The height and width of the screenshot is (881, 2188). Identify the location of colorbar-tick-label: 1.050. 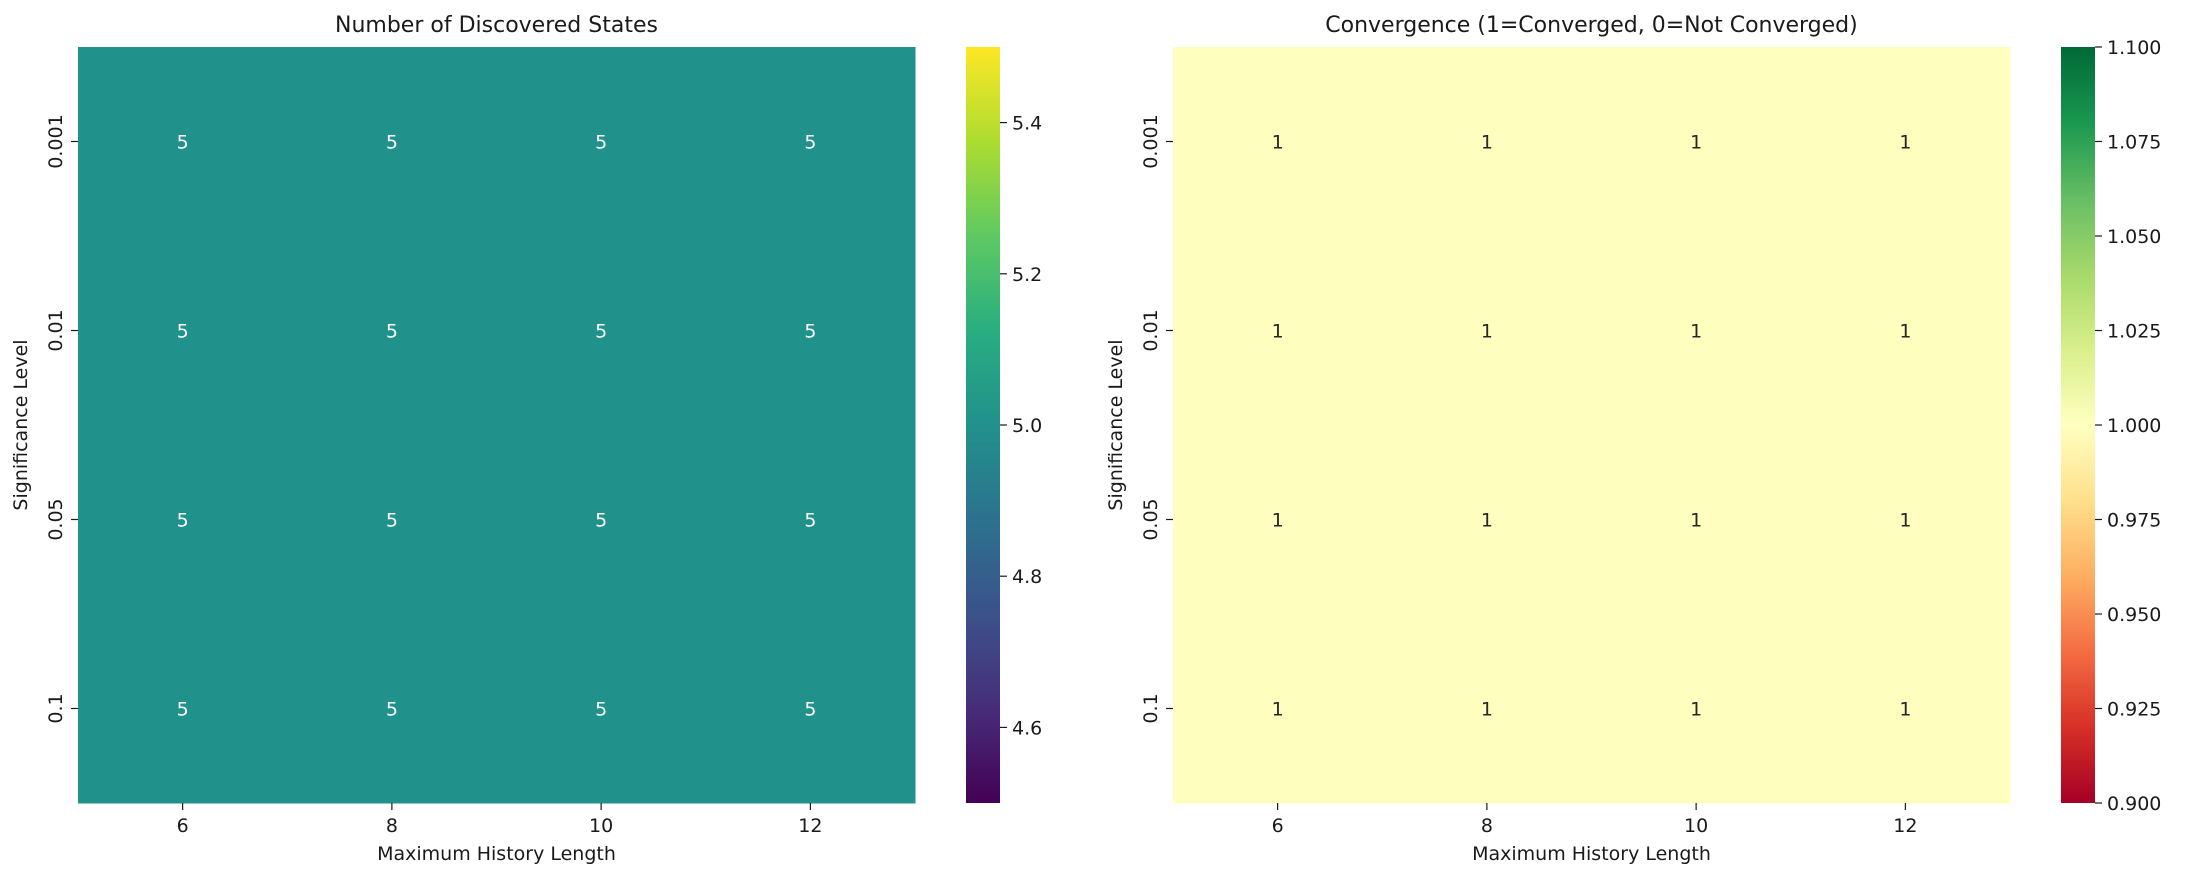
(2134, 237).